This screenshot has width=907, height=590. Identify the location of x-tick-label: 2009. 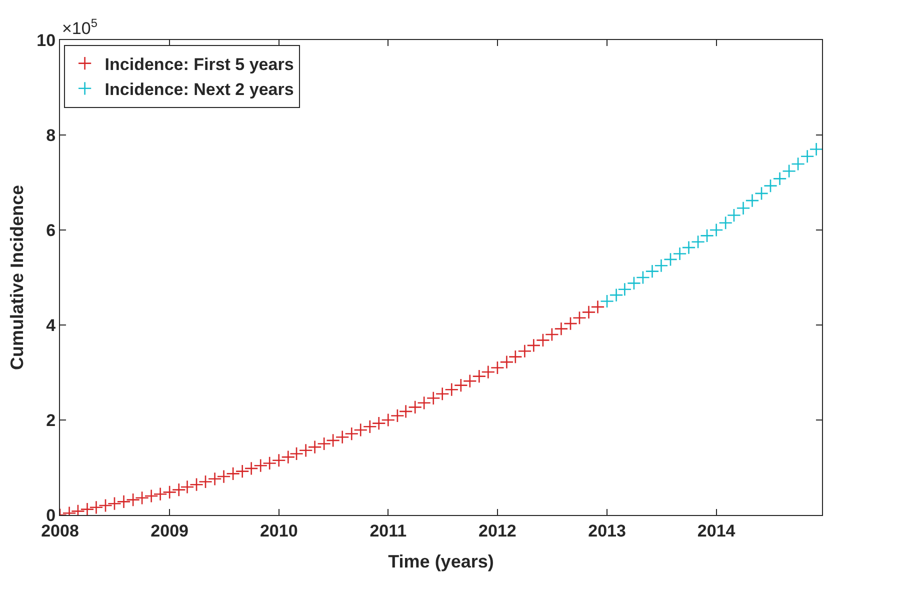
(169, 530).